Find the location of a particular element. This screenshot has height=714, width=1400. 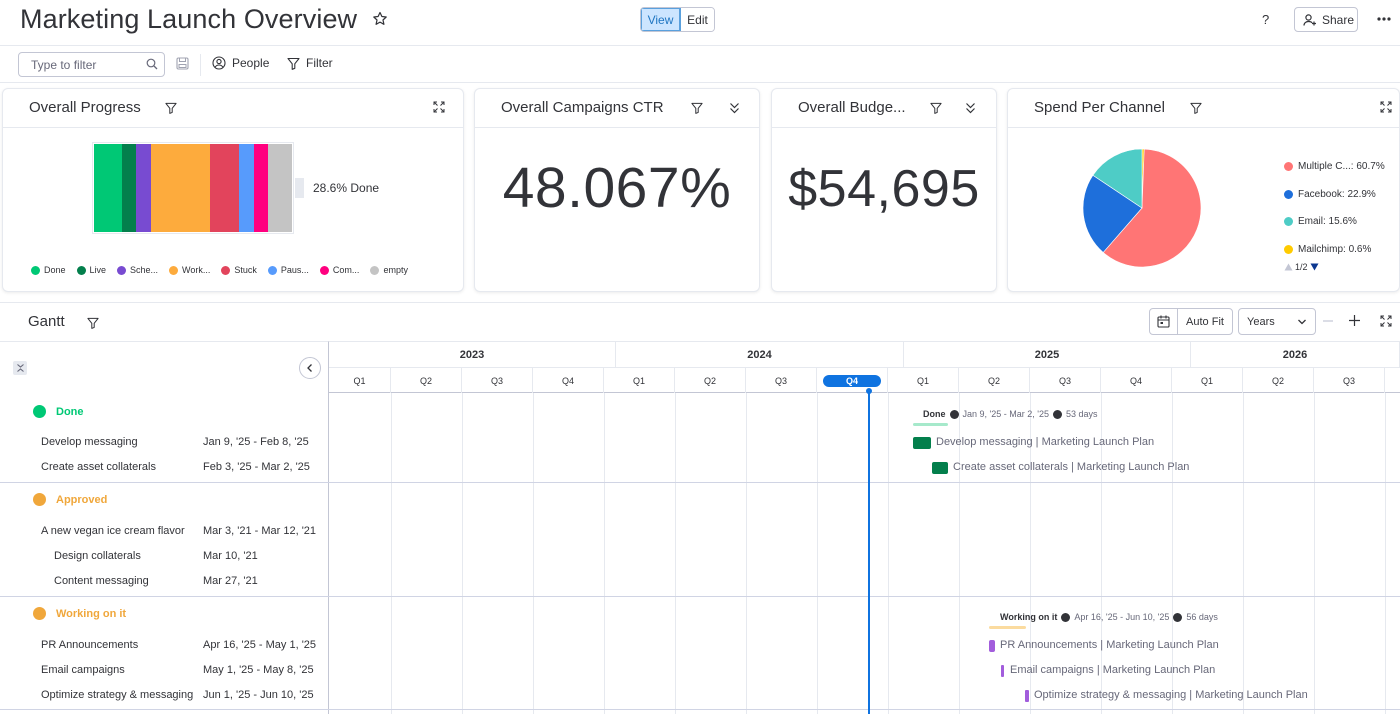

gantt-item-list is located at coordinates (164, 527).